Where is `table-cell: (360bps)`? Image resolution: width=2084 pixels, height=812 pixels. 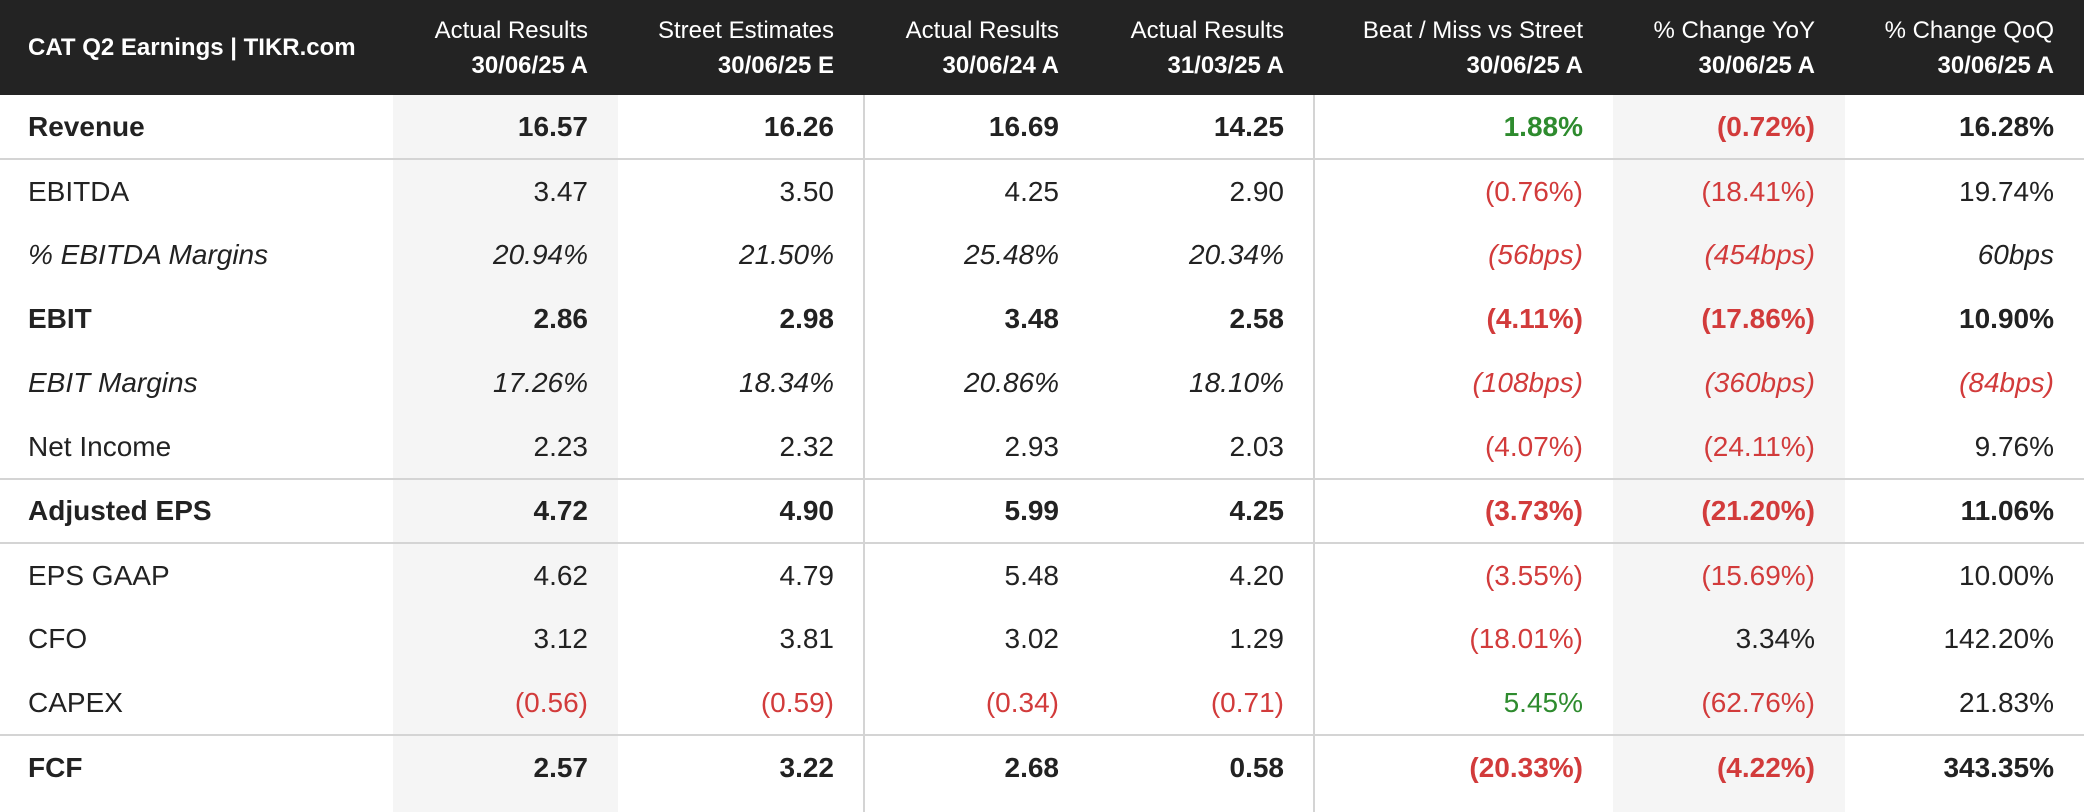
table-cell: (360bps) is located at coordinates (1759, 382).